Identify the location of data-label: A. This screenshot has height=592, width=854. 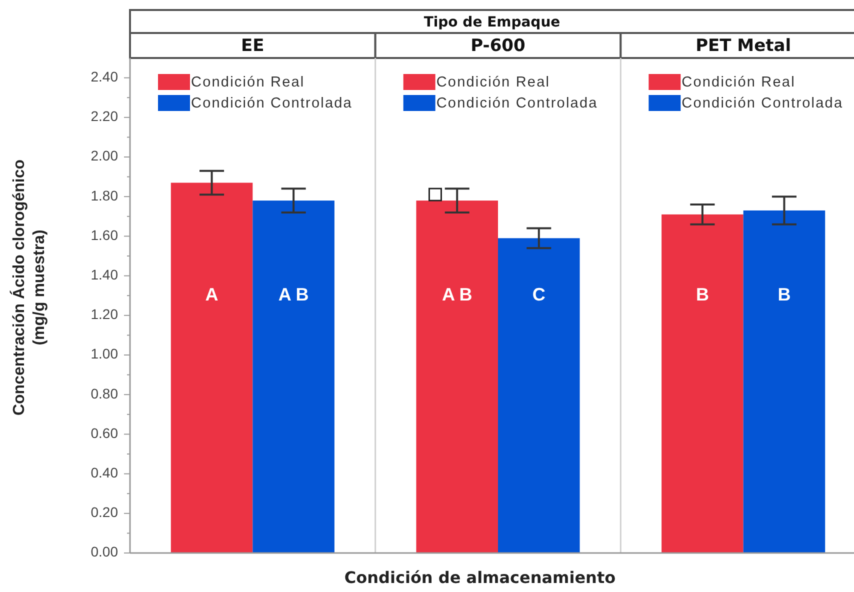
(211, 294).